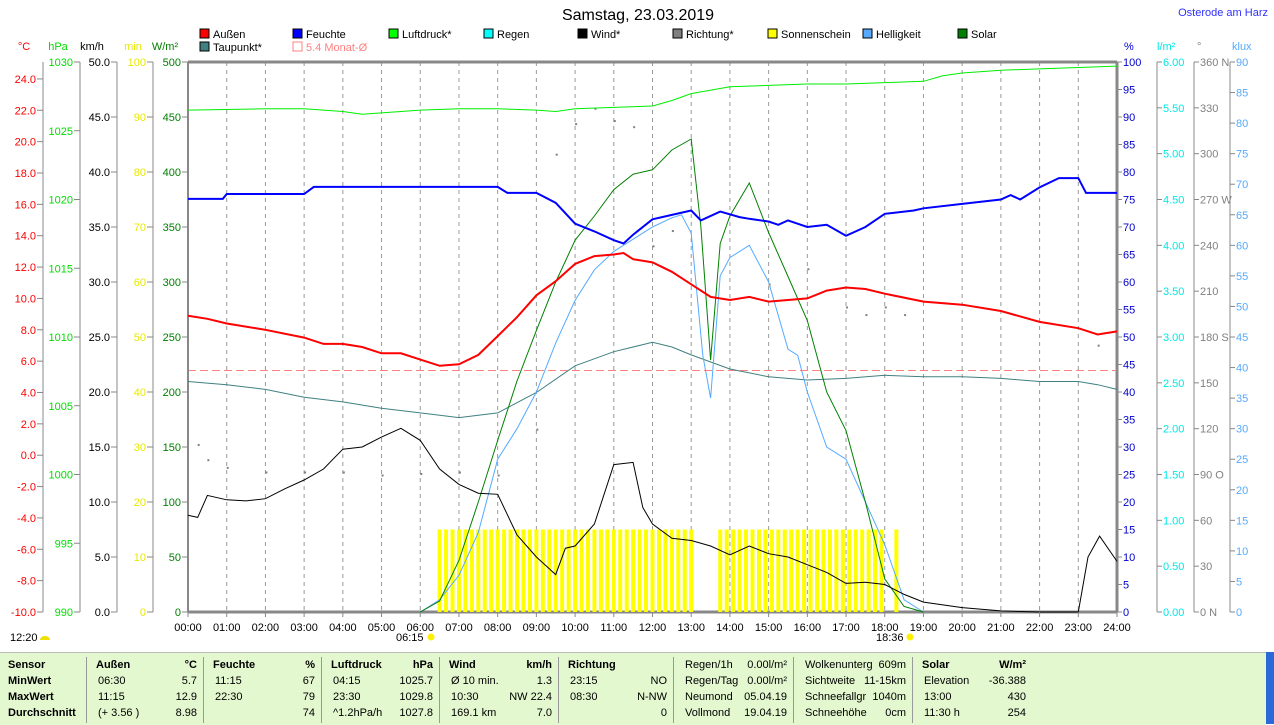 Image resolution: width=1274 pixels, height=725 pixels. Describe the element at coordinates (99, 228) in the screenshot. I see `tick-label: 35.0` at that location.